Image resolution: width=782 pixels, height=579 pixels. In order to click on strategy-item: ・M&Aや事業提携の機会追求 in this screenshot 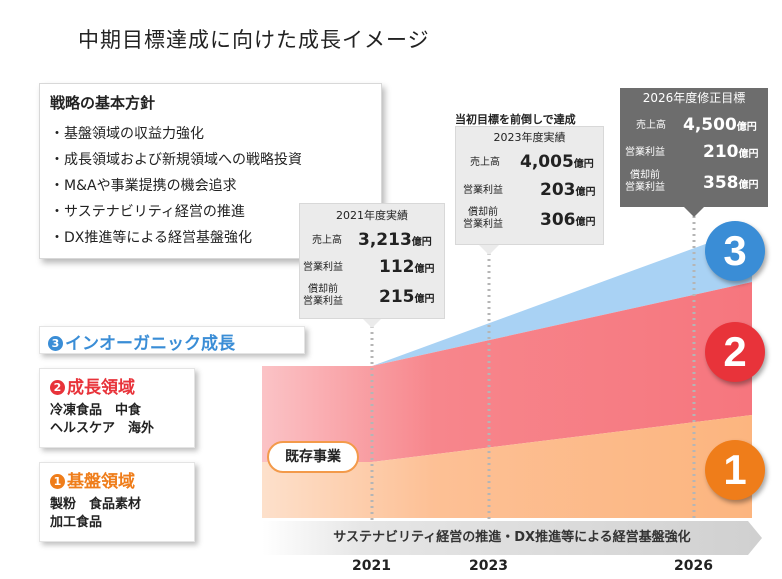, I will do `click(143, 186)`.